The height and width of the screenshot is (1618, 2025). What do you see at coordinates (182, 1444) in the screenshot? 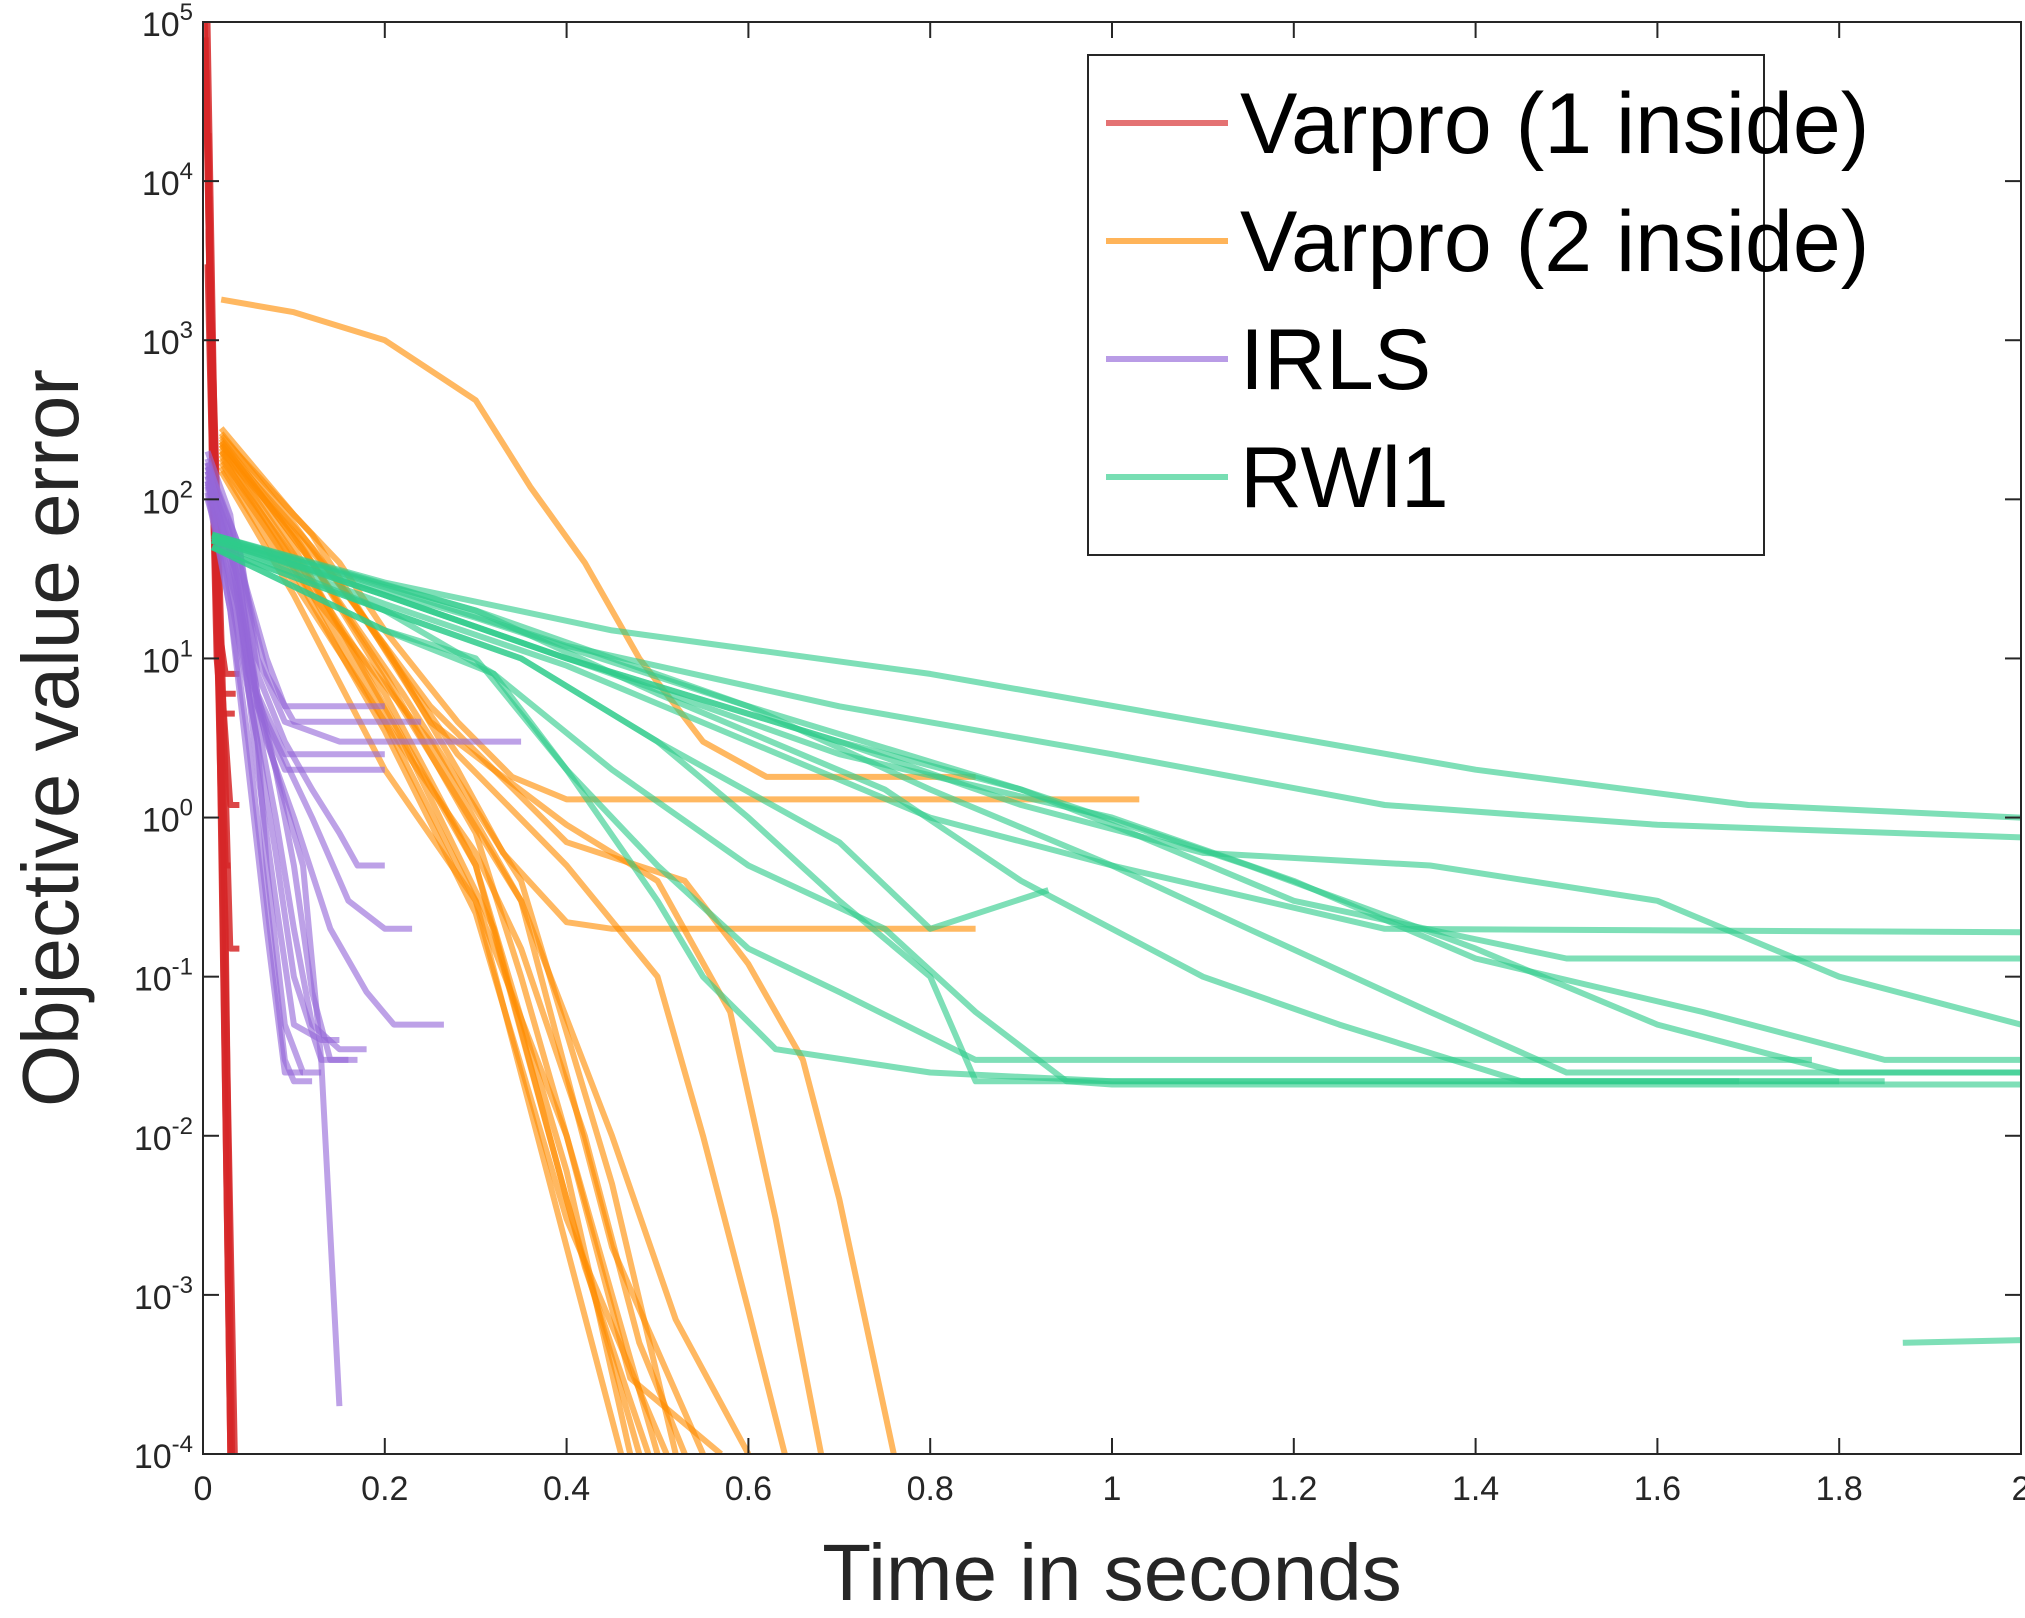
I see `y-tick-exponent: -4` at bounding box center [182, 1444].